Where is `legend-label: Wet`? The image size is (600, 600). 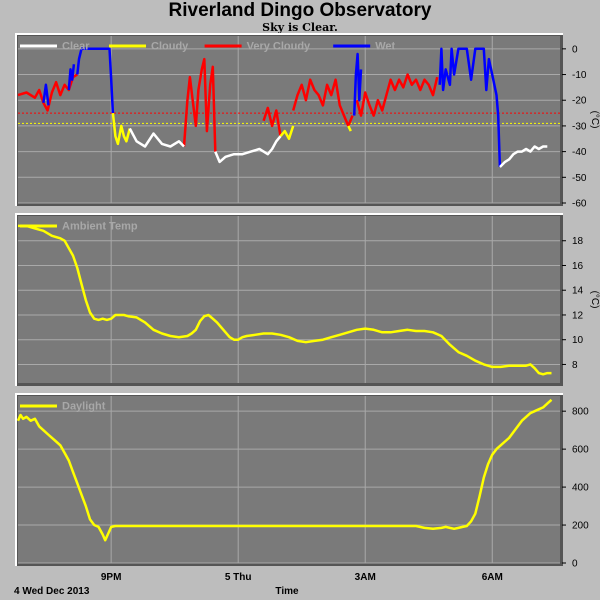
legend-label: Wet is located at coordinates (385, 47).